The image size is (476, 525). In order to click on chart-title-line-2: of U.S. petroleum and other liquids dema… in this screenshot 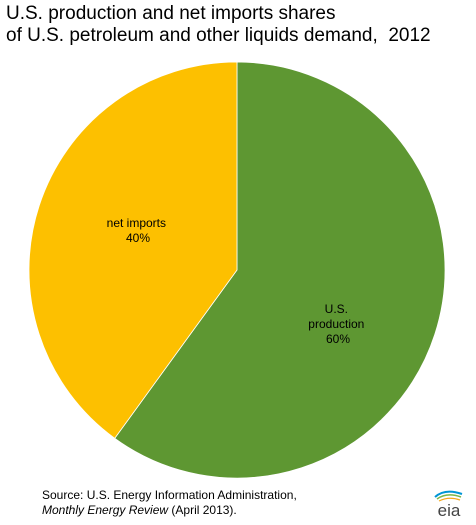, I will do `click(218, 35)`.